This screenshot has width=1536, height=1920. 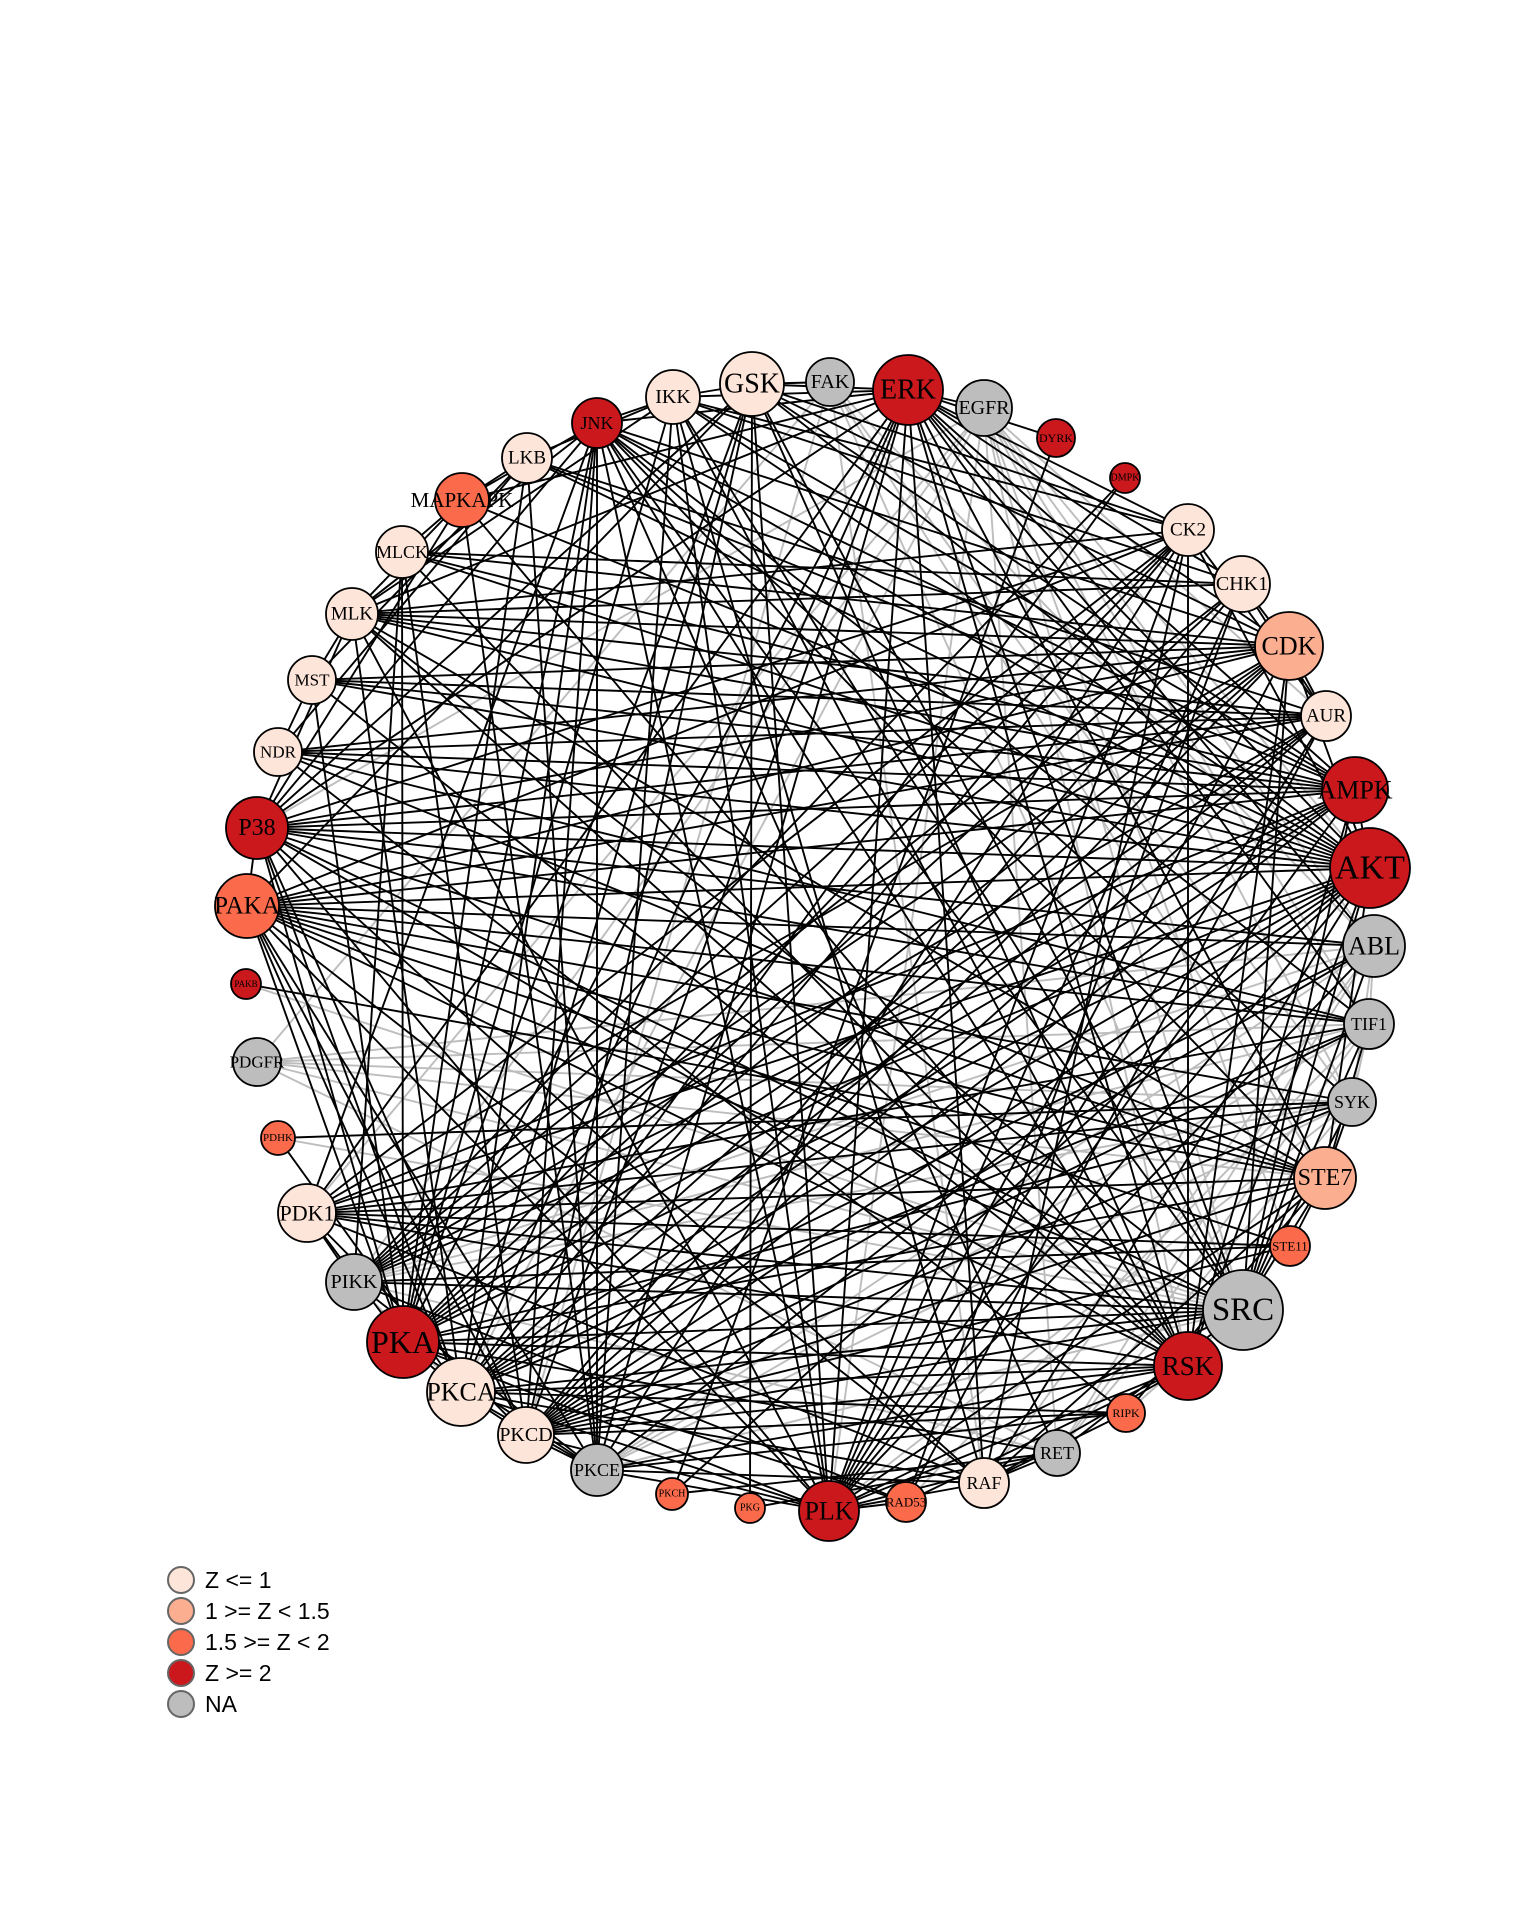 I want to click on edge-pkca-jnk, so click(x=529, y=907).